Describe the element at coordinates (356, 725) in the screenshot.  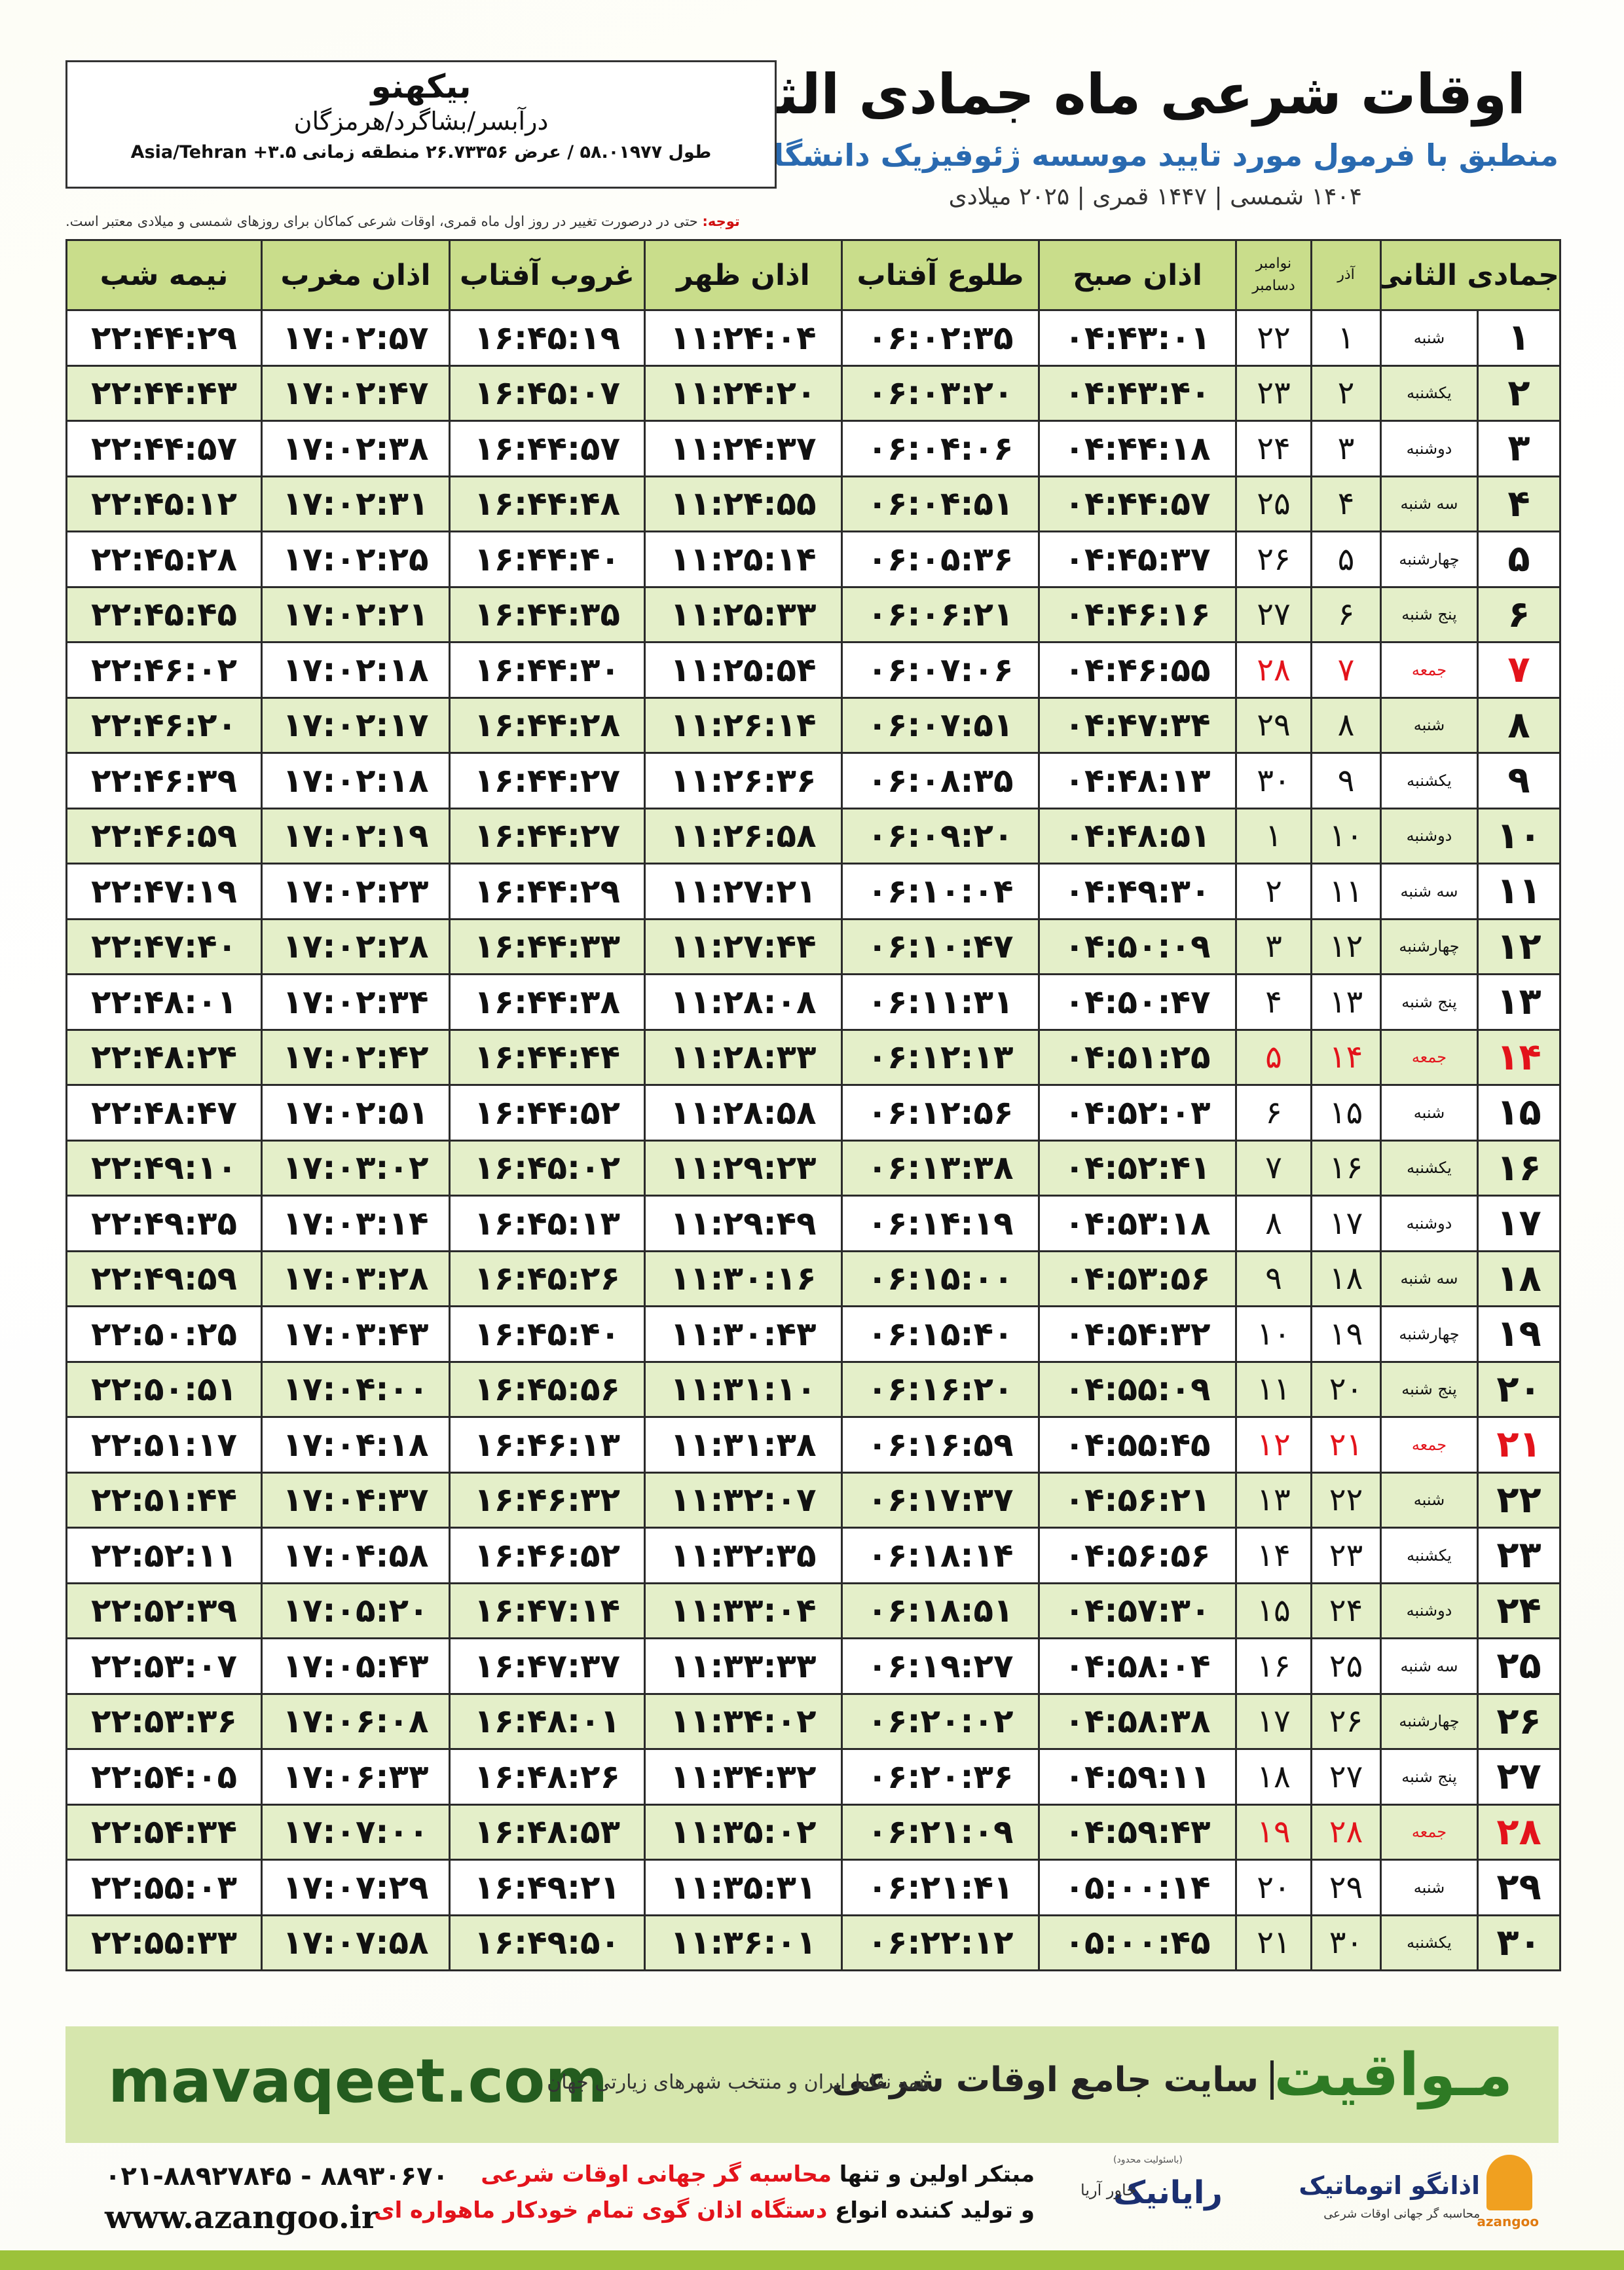
I see `time-cell: ۱۷:۰۲:۱۷` at that location.